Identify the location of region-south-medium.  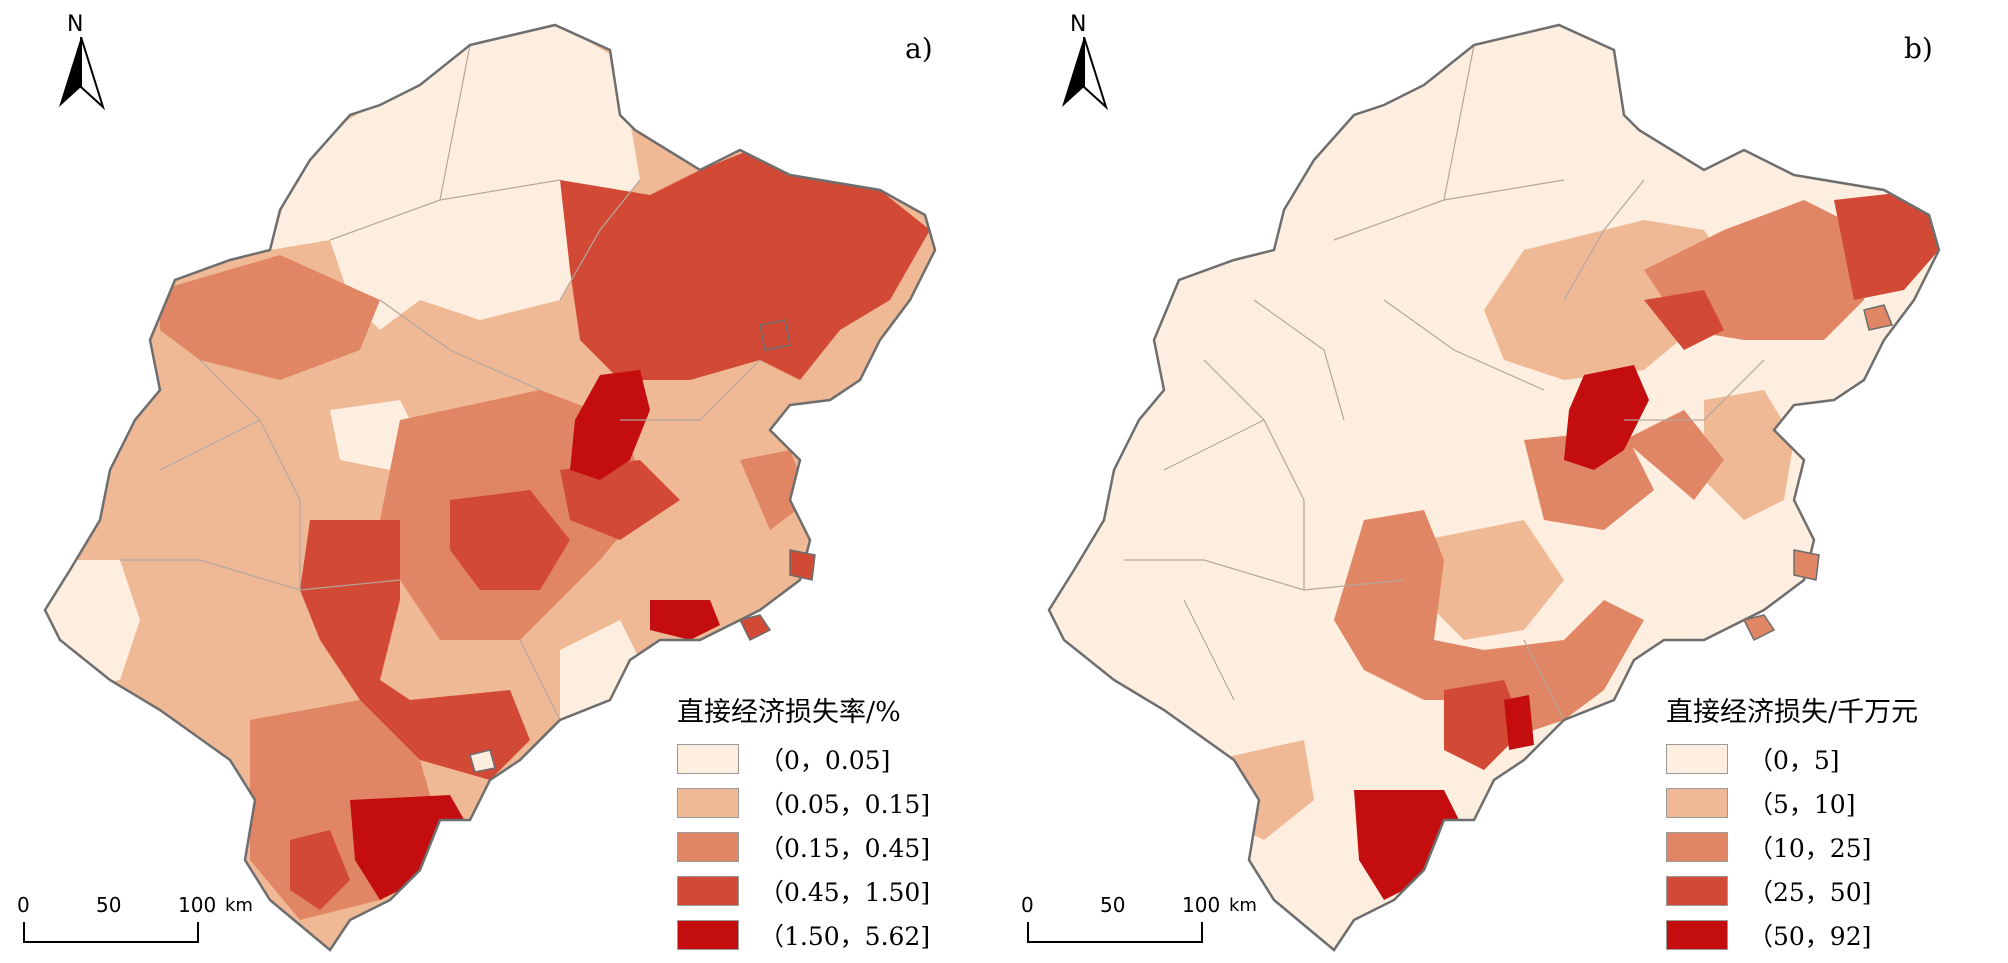
(1489, 625).